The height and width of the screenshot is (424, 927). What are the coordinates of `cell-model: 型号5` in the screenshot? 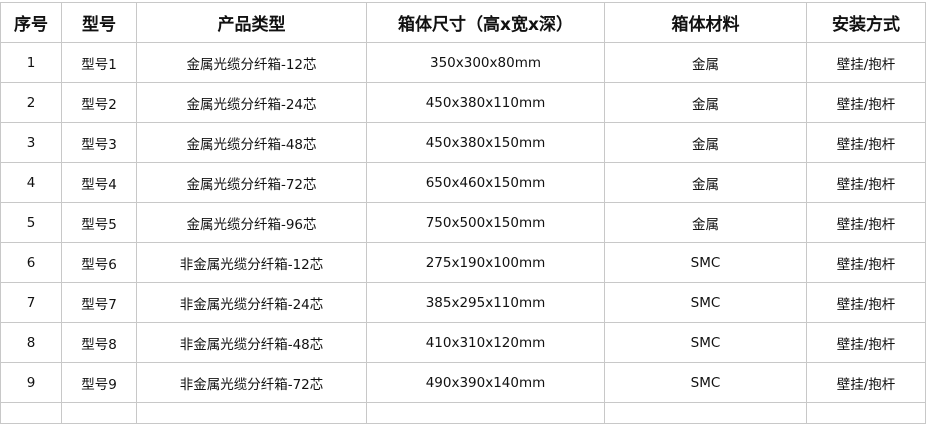 It's located at (99, 222).